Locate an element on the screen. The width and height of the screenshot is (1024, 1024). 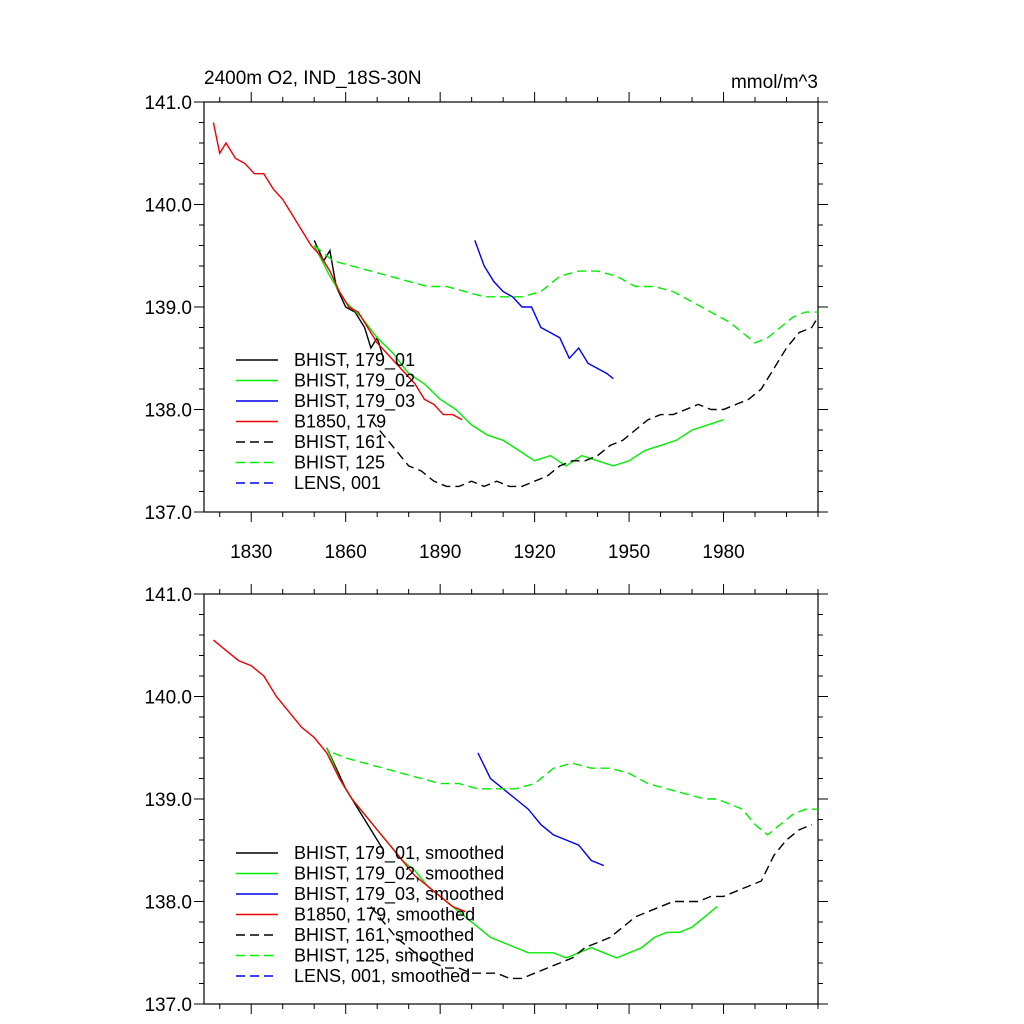
legend-label: BHIST, 179_02 is located at coordinates (354, 381).